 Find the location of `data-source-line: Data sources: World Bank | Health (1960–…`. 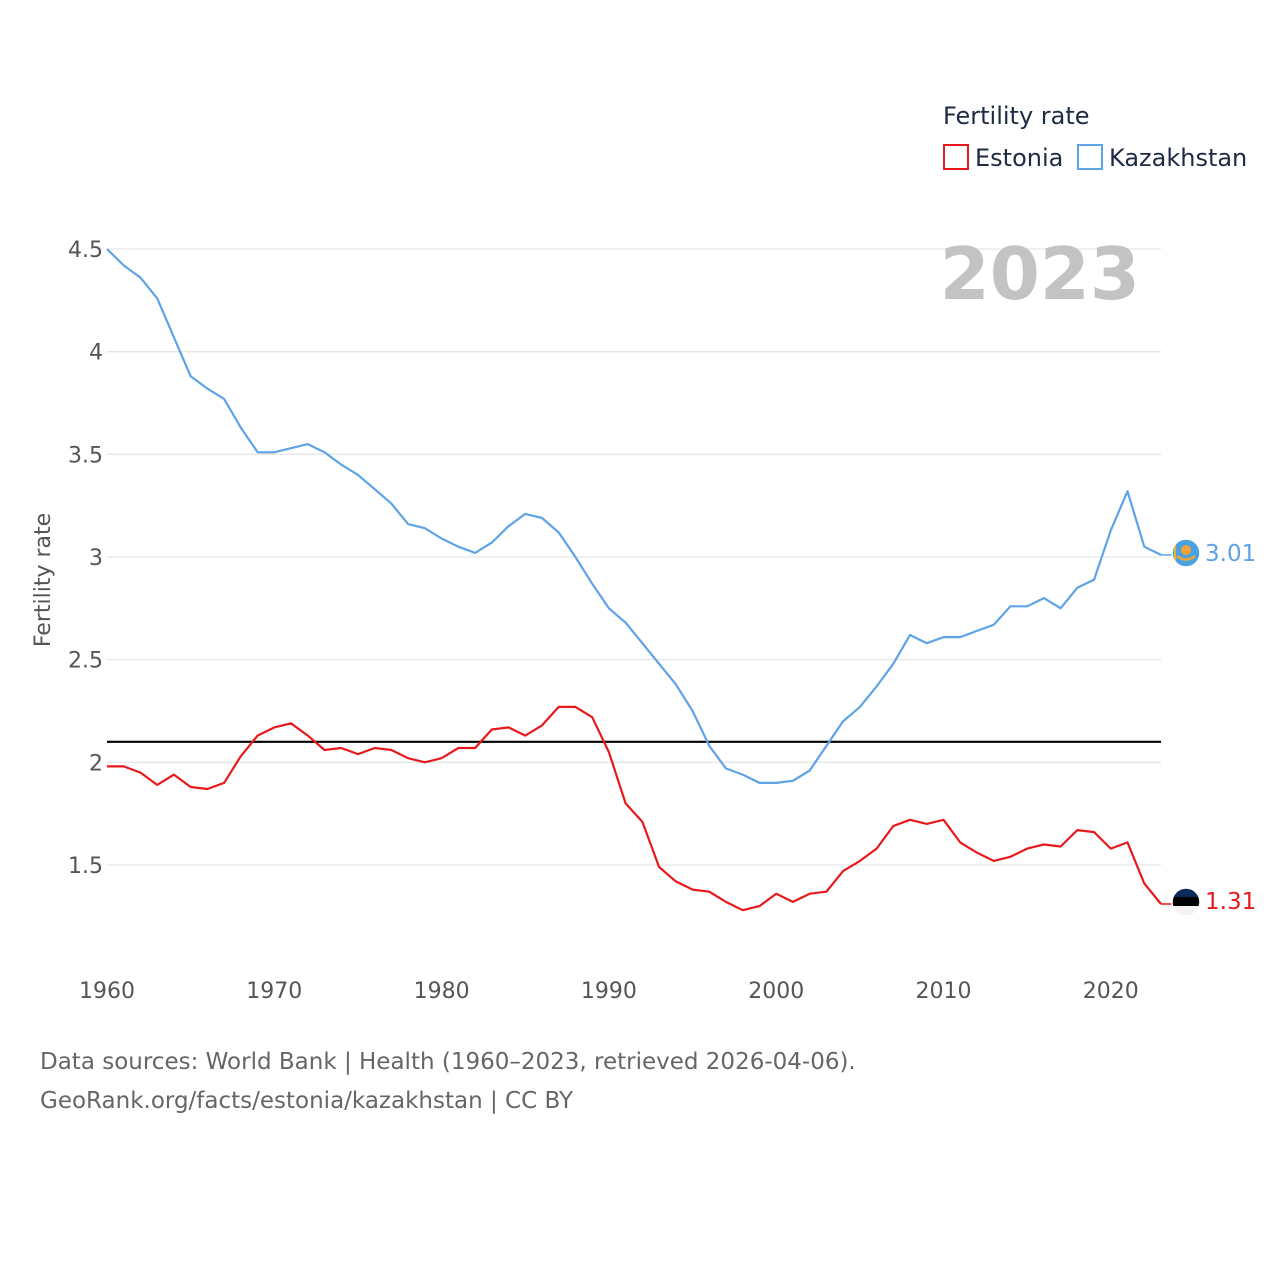

data-source-line: Data sources: World Bank | Health (1960–… is located at coordinates (448, 1062).